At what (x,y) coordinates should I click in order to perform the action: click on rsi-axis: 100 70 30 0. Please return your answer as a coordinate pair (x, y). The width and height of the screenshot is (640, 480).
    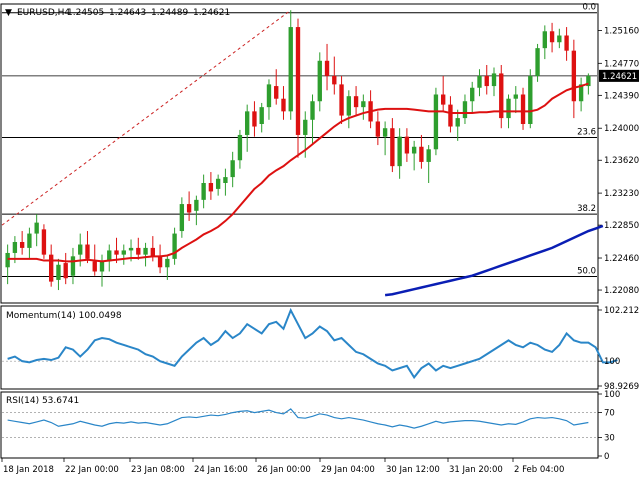
    Looking at the image, I should click on (609, 426).